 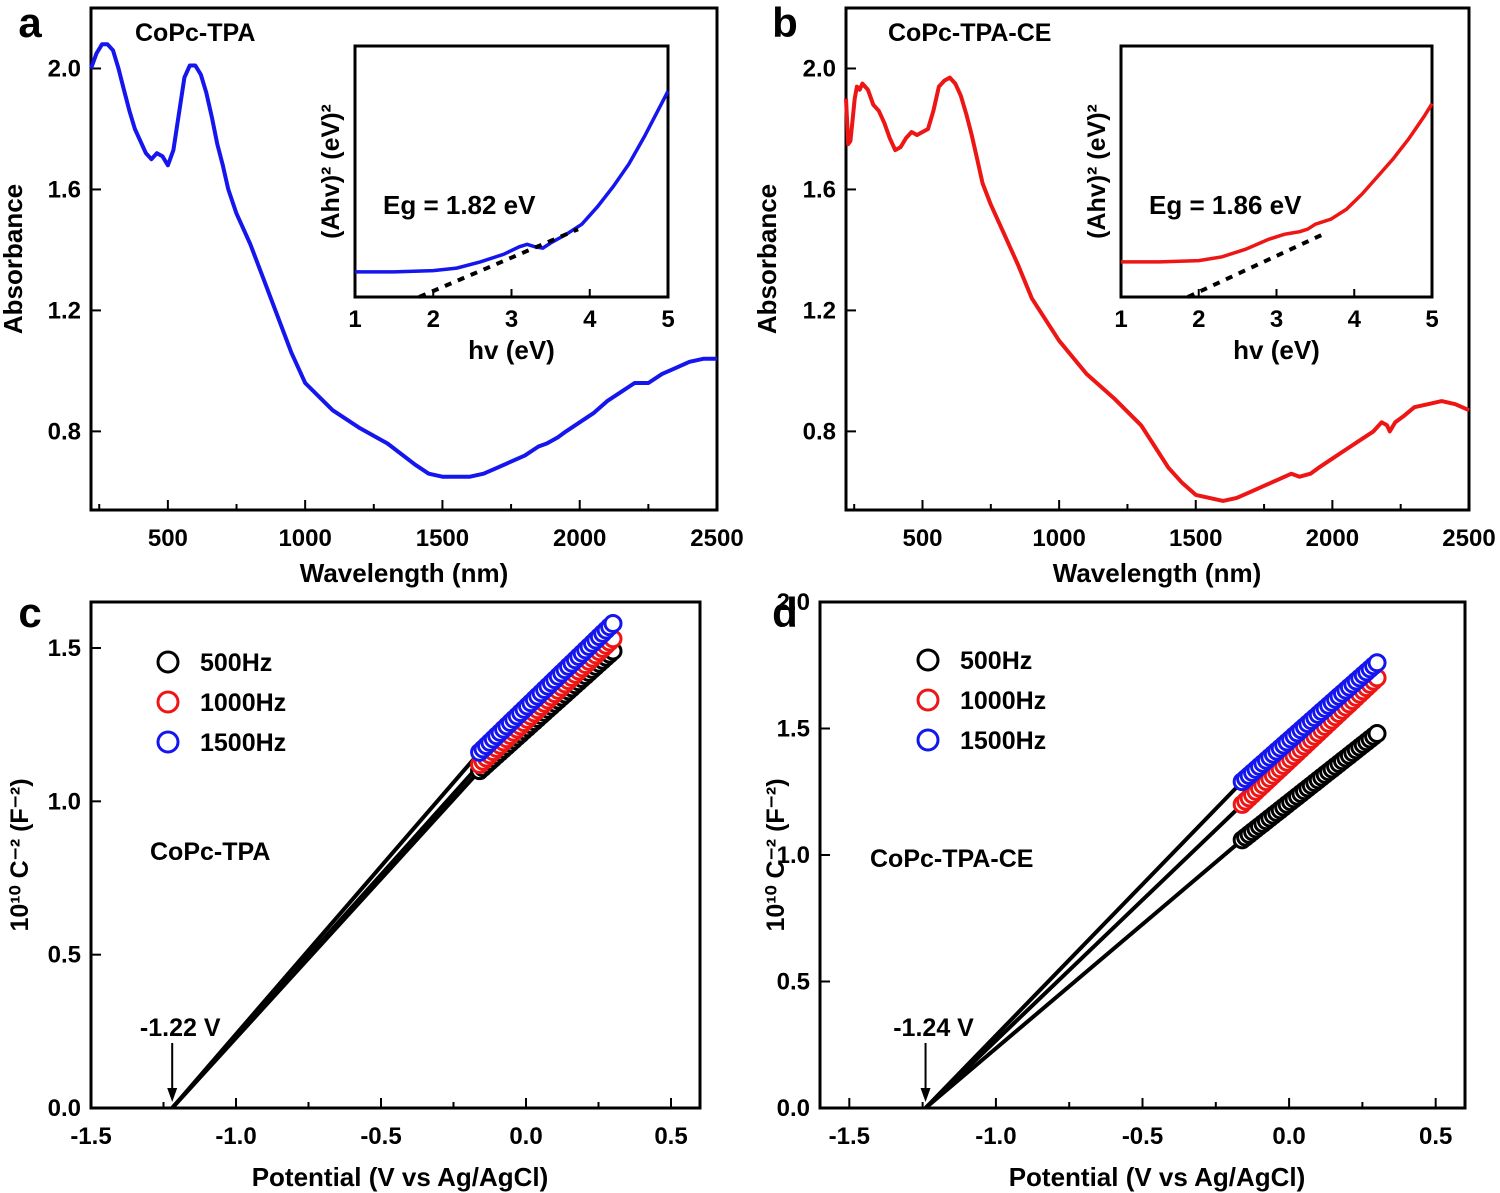 What do you see at coordinates (793, 729) in the screenshot?
I see `panel-d-y-tick-label: 1.5` at bounding box center [793, 729].